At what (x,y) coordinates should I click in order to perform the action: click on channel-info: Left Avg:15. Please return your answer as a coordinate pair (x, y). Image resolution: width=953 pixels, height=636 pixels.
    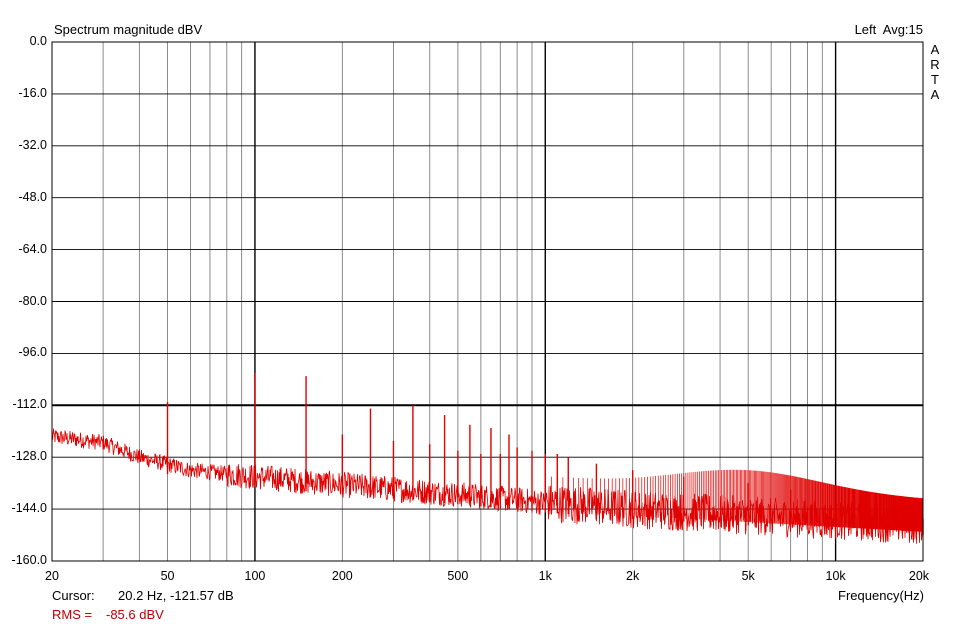
    Looking at the image, I should click on (888, 29).